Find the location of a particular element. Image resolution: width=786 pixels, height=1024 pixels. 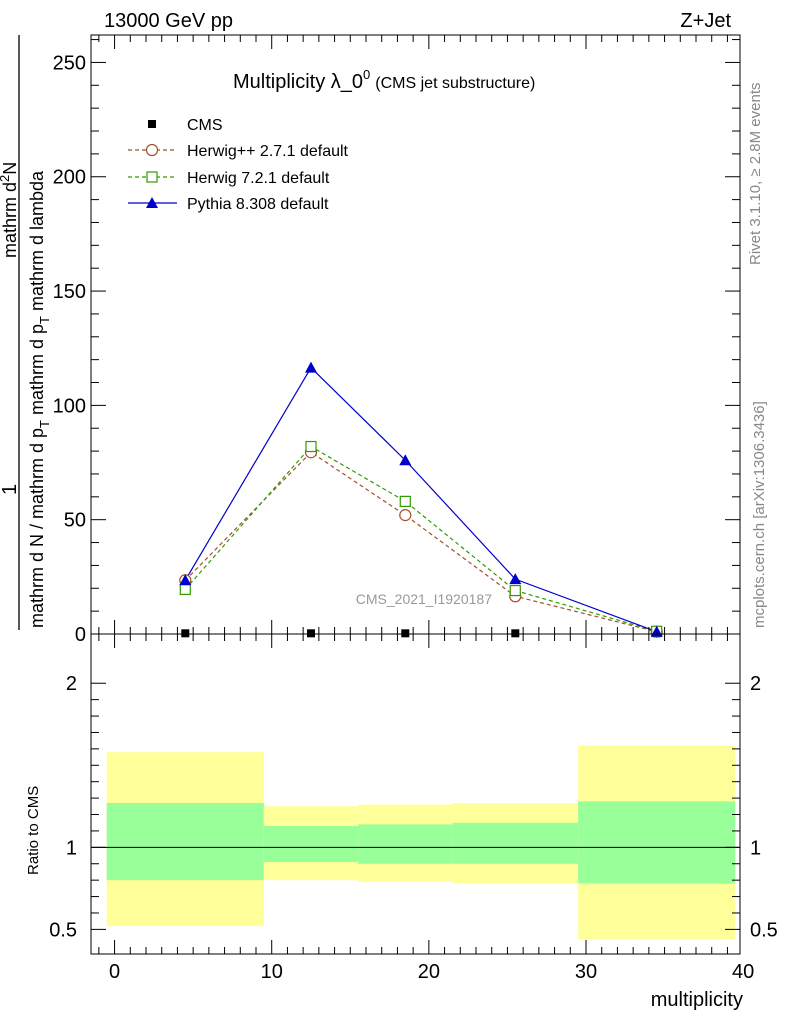

ylabel-numerator: mathrm d2N is located at coordinates (10, 210).